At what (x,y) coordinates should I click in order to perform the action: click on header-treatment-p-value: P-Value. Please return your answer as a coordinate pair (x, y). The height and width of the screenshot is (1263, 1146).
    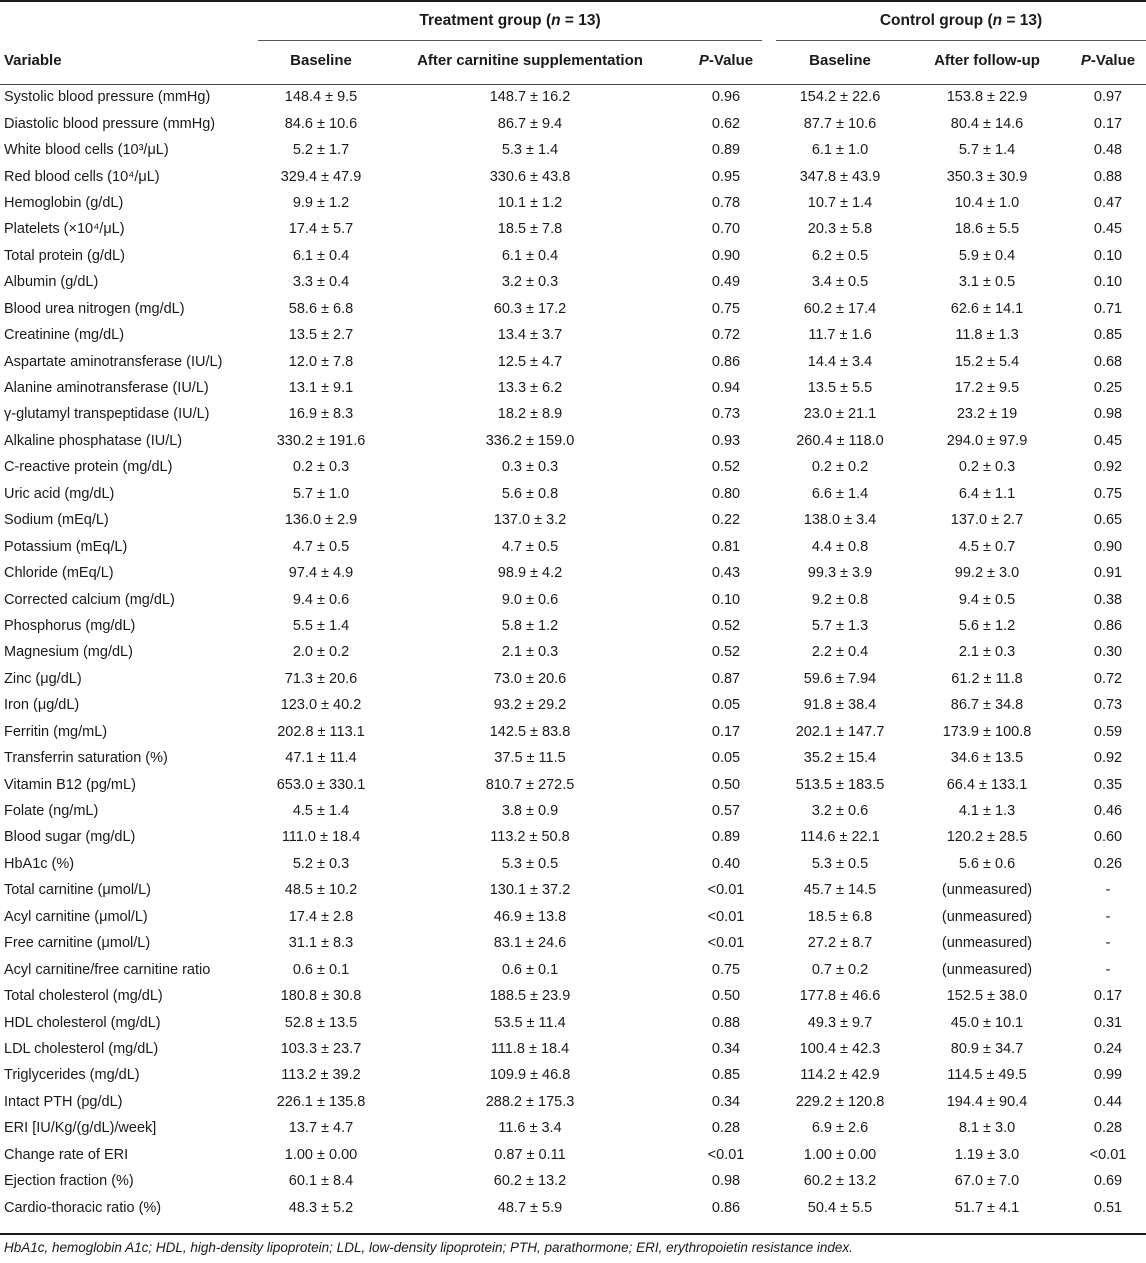
    Looking at the image, I should click on (726, 60).